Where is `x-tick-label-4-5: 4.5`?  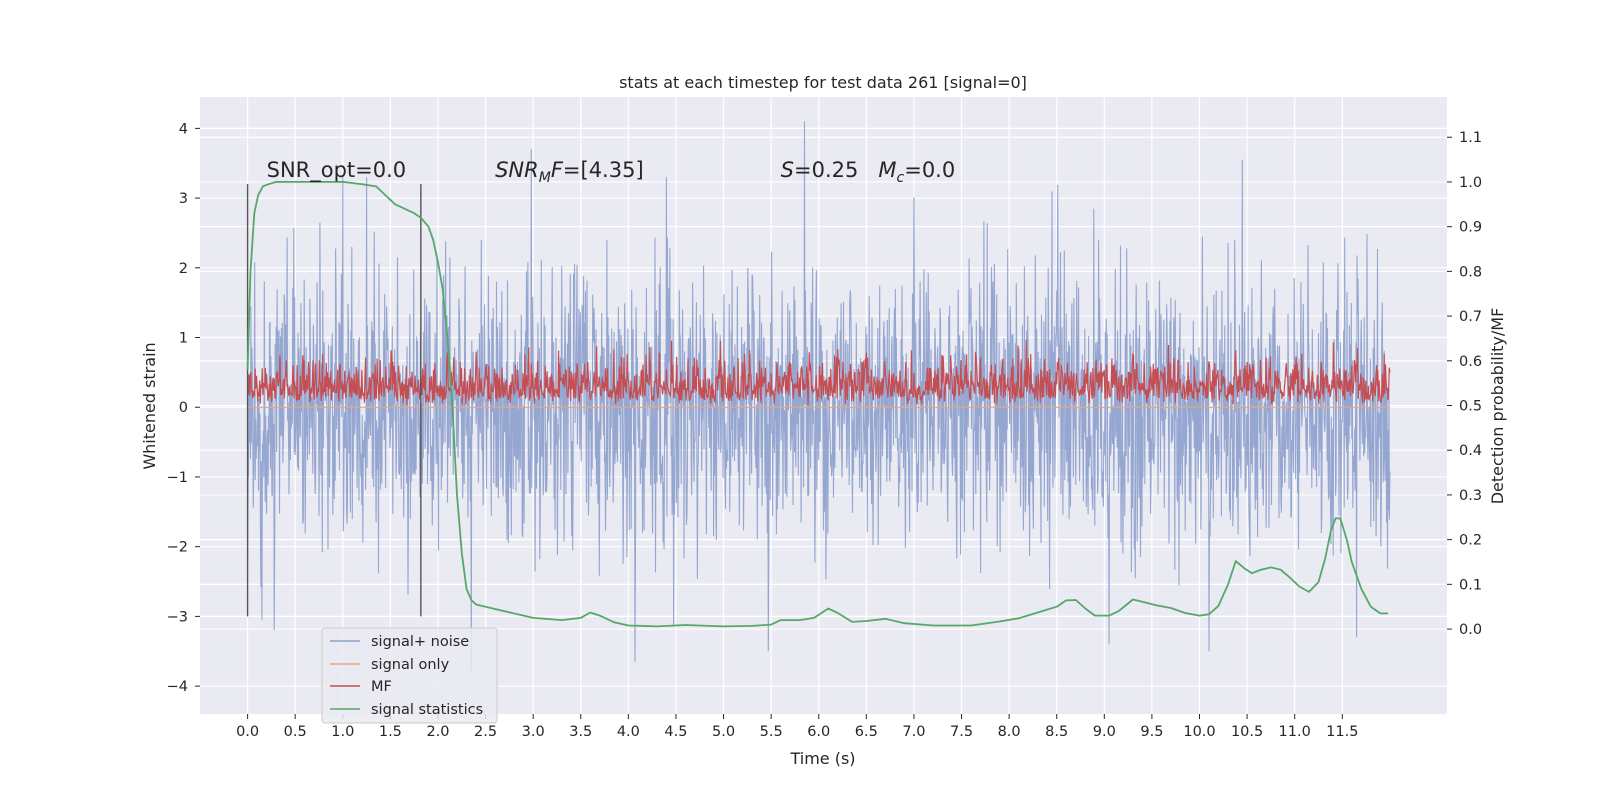
x-tick-label-4-5: 4.5 is located at coordinates (675, 732).